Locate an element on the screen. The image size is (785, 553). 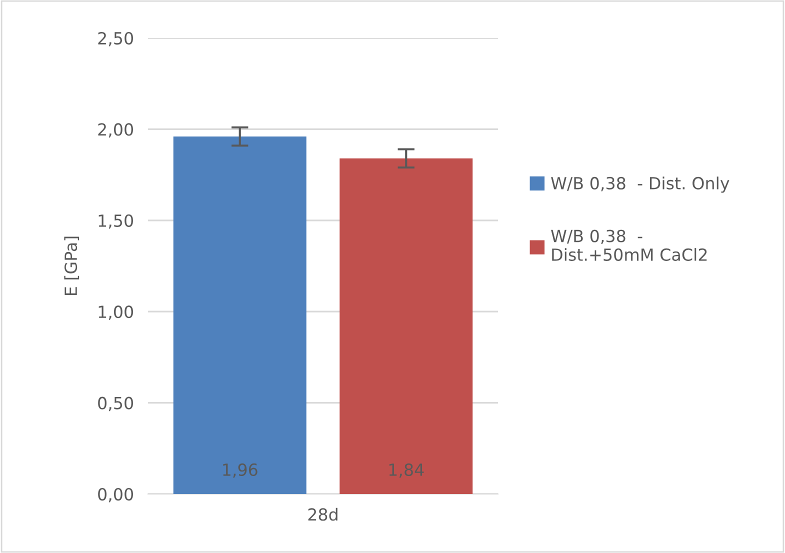
legend-label: W/B 0,38 - Dist.+50mM CaCl2 is located at coordinates (629, 245).